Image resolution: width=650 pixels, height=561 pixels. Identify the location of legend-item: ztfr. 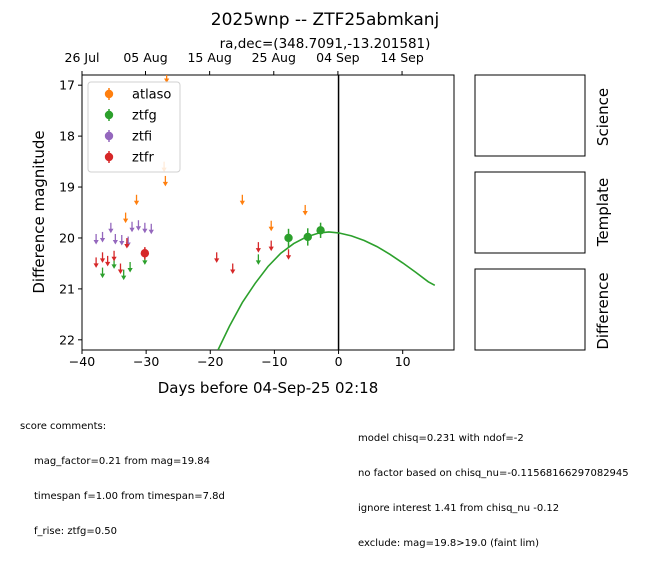
(129, 158).